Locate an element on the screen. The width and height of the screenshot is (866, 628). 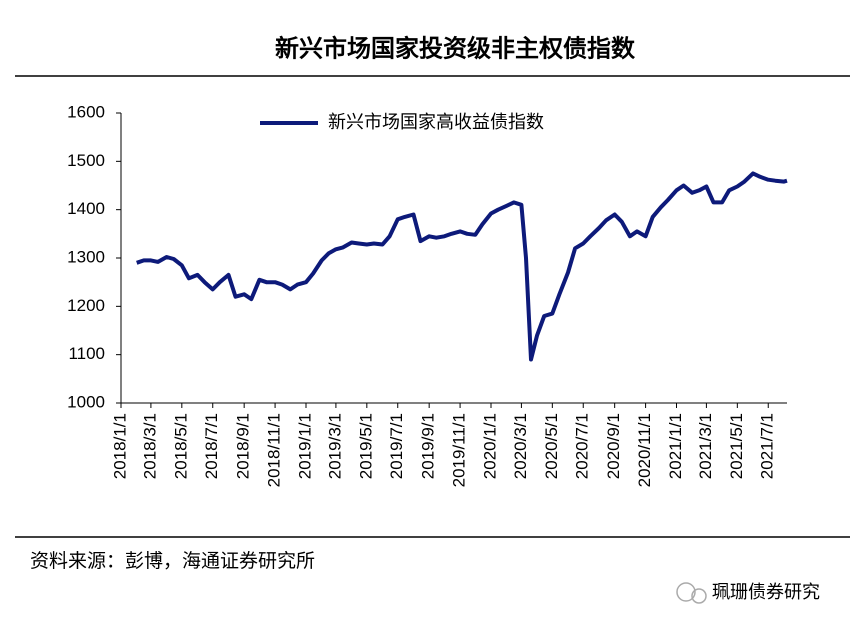
source-note: 资料来源：彭博，海通证券研究所 is located at coordinates (172, 561).